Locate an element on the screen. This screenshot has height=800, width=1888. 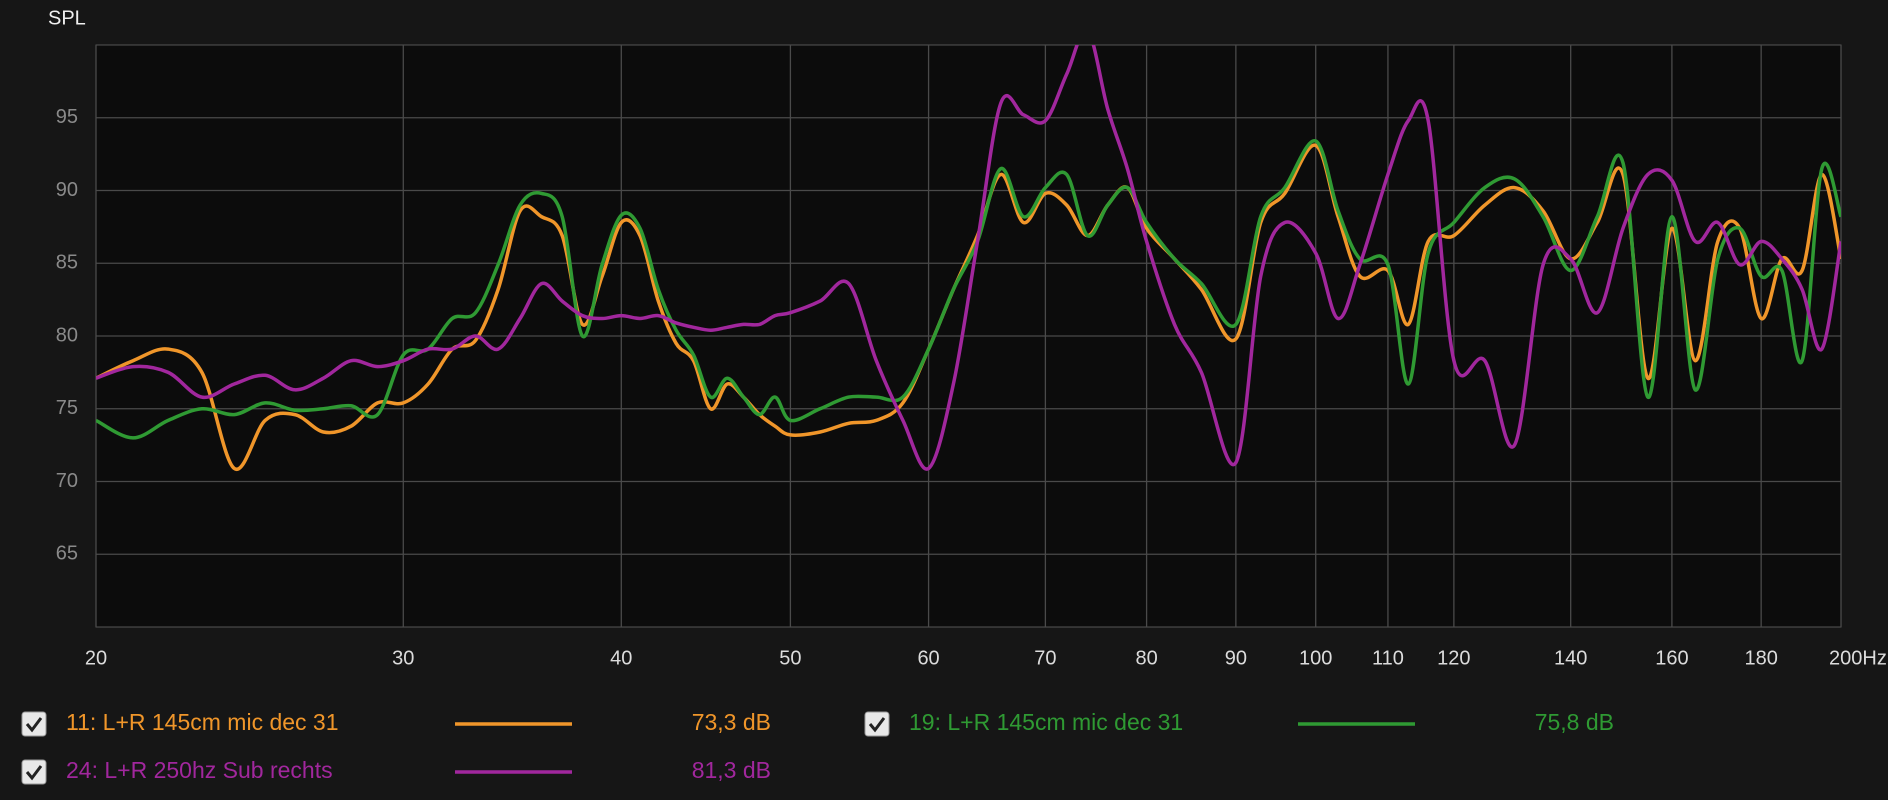
x-tick-label: 120 is located at coordinates (1453, 658).